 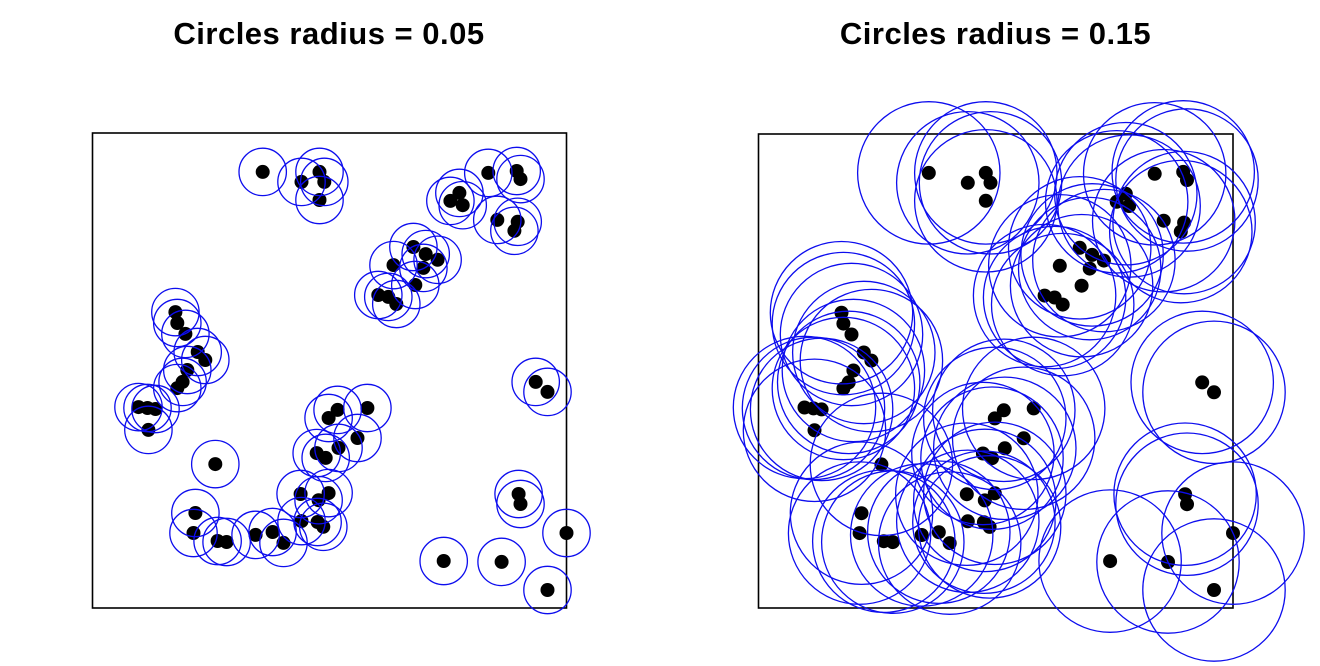 What do you see at coordinates (995, 33) in the screenshot?
I see `panel-title-right: Circles radius = 0.15` at bounding box center [995, 33].